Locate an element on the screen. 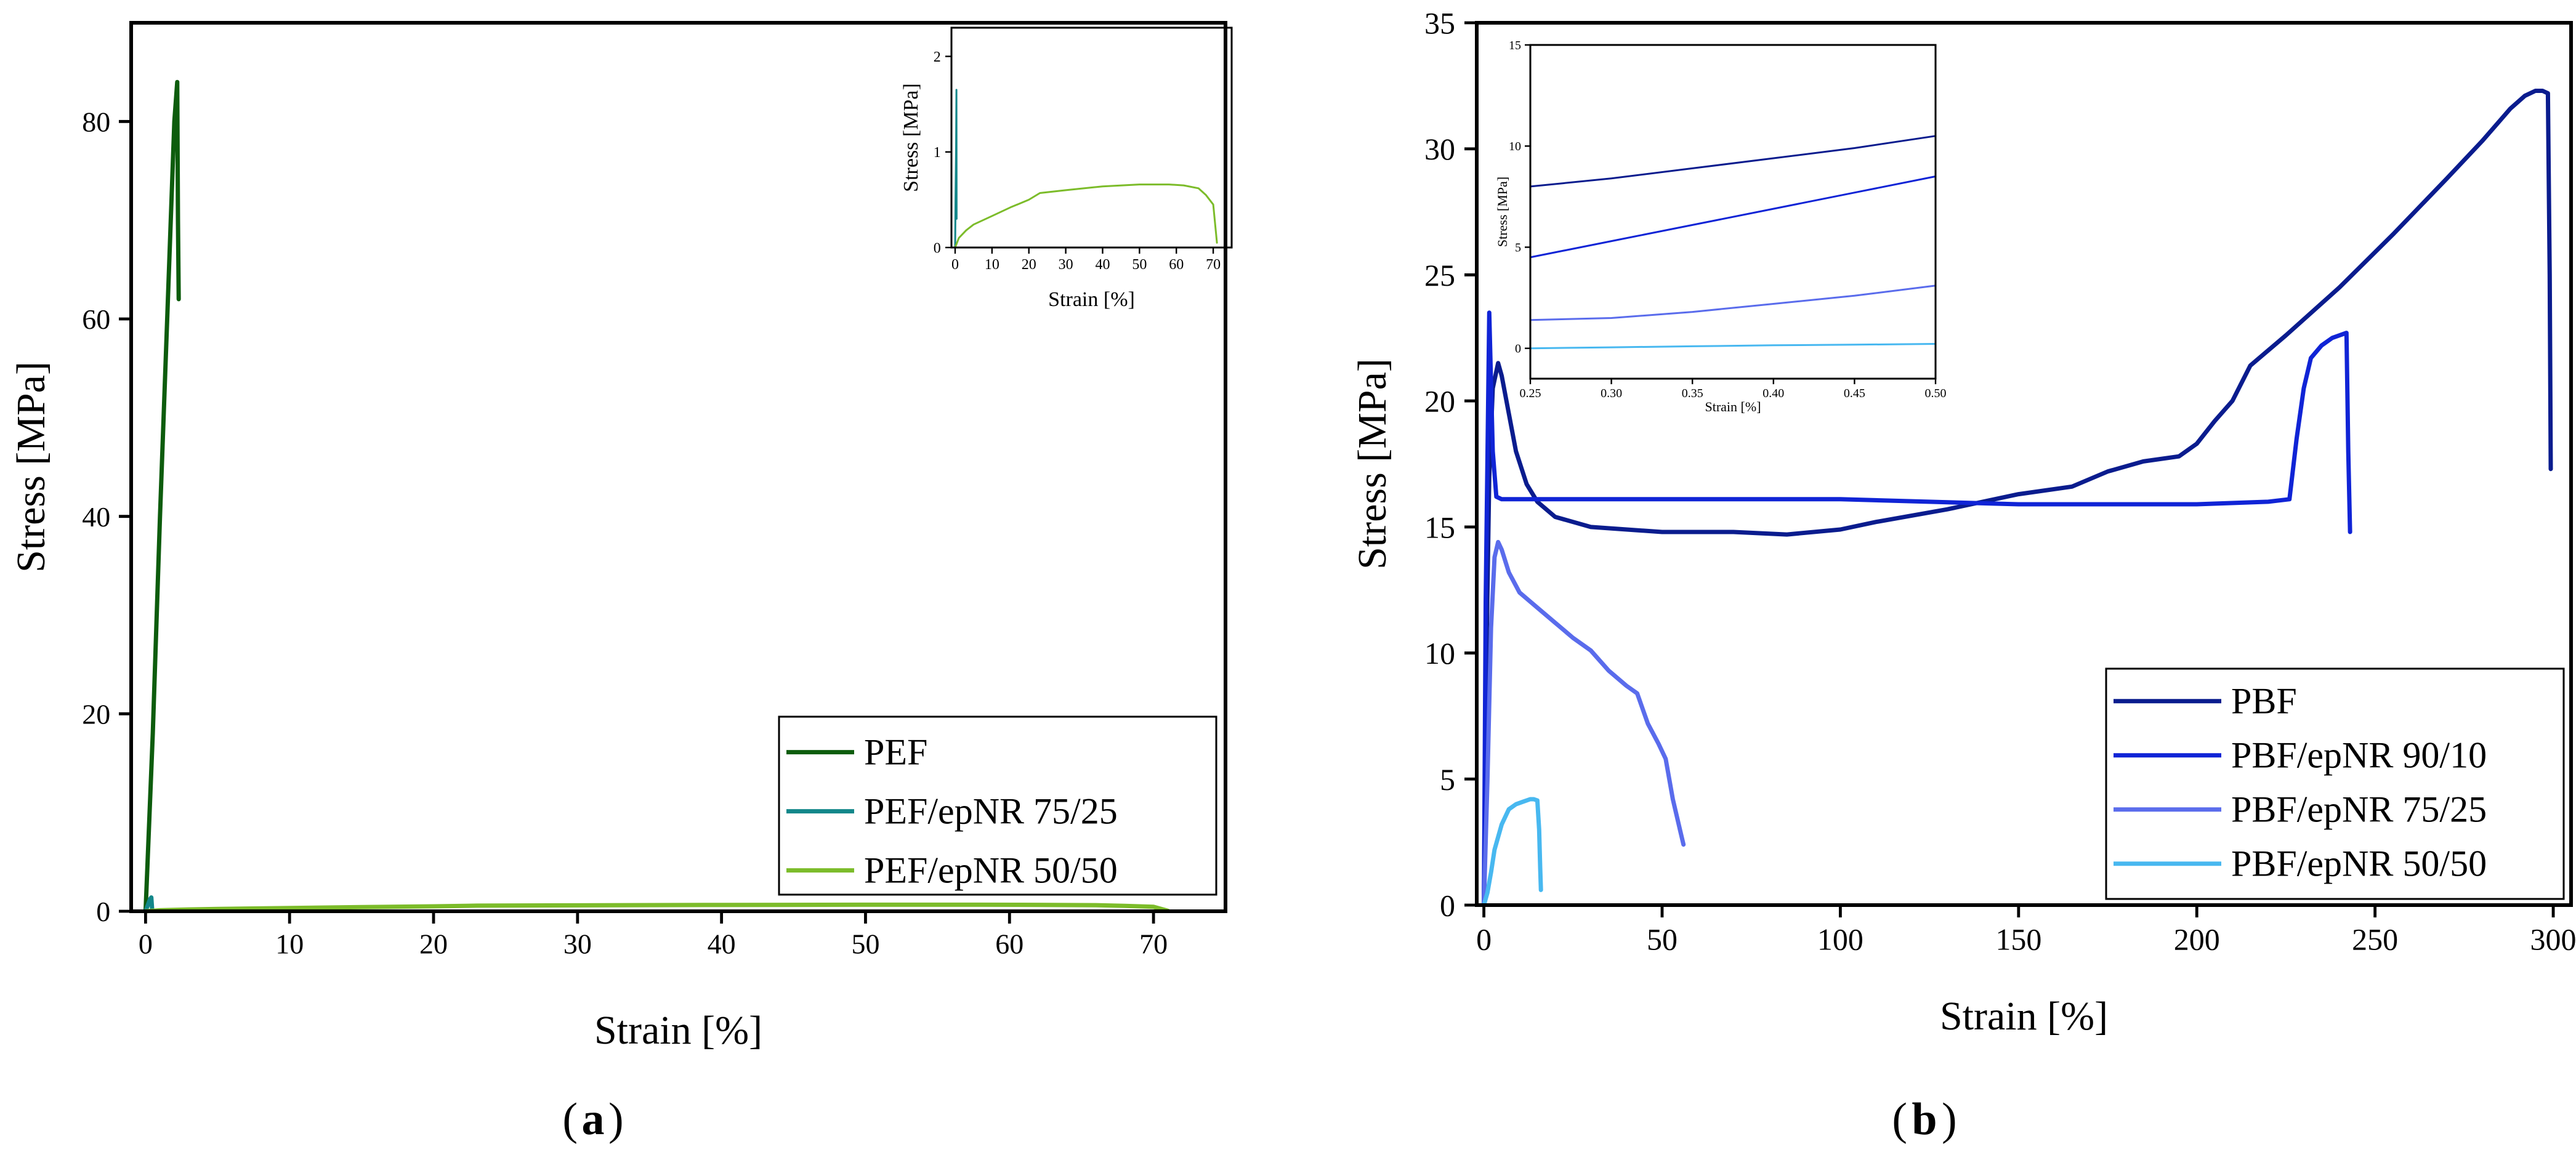  caption-b: ( b ) is located at coordinates (1924, 1119).